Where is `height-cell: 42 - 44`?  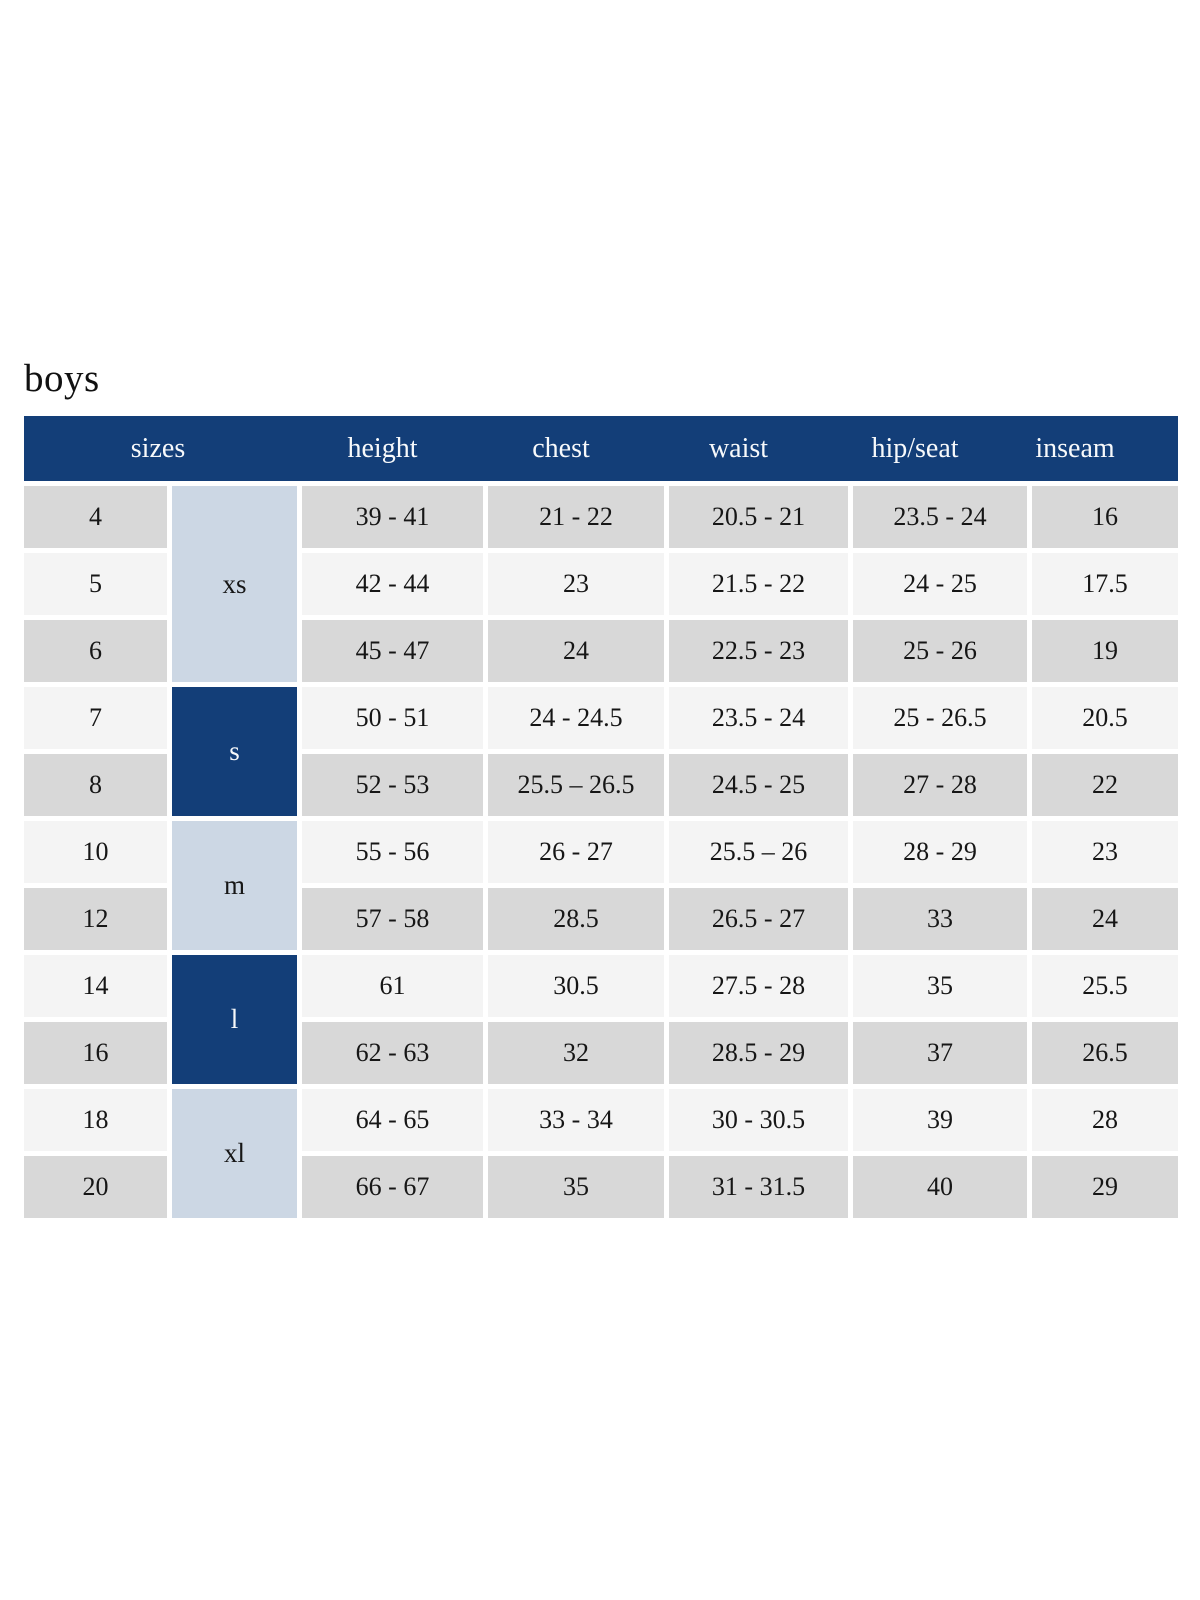
height-cell: 42 - 44 is located at coordinates (392, 584).